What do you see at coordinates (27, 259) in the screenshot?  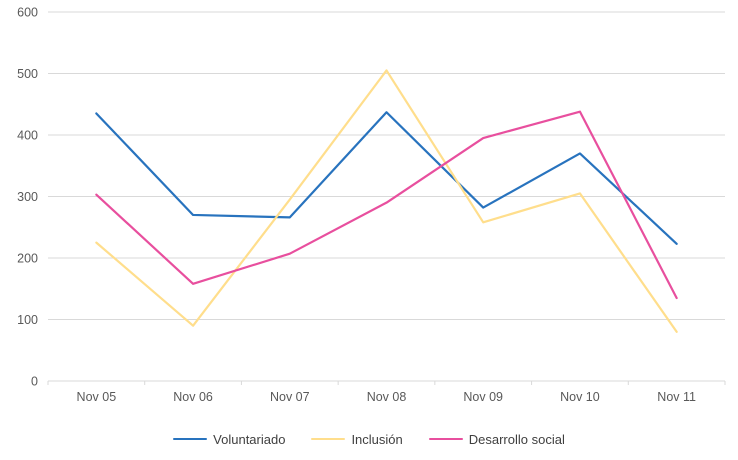 I see `y-axis-label: 200` at bounding box center [27, 259].